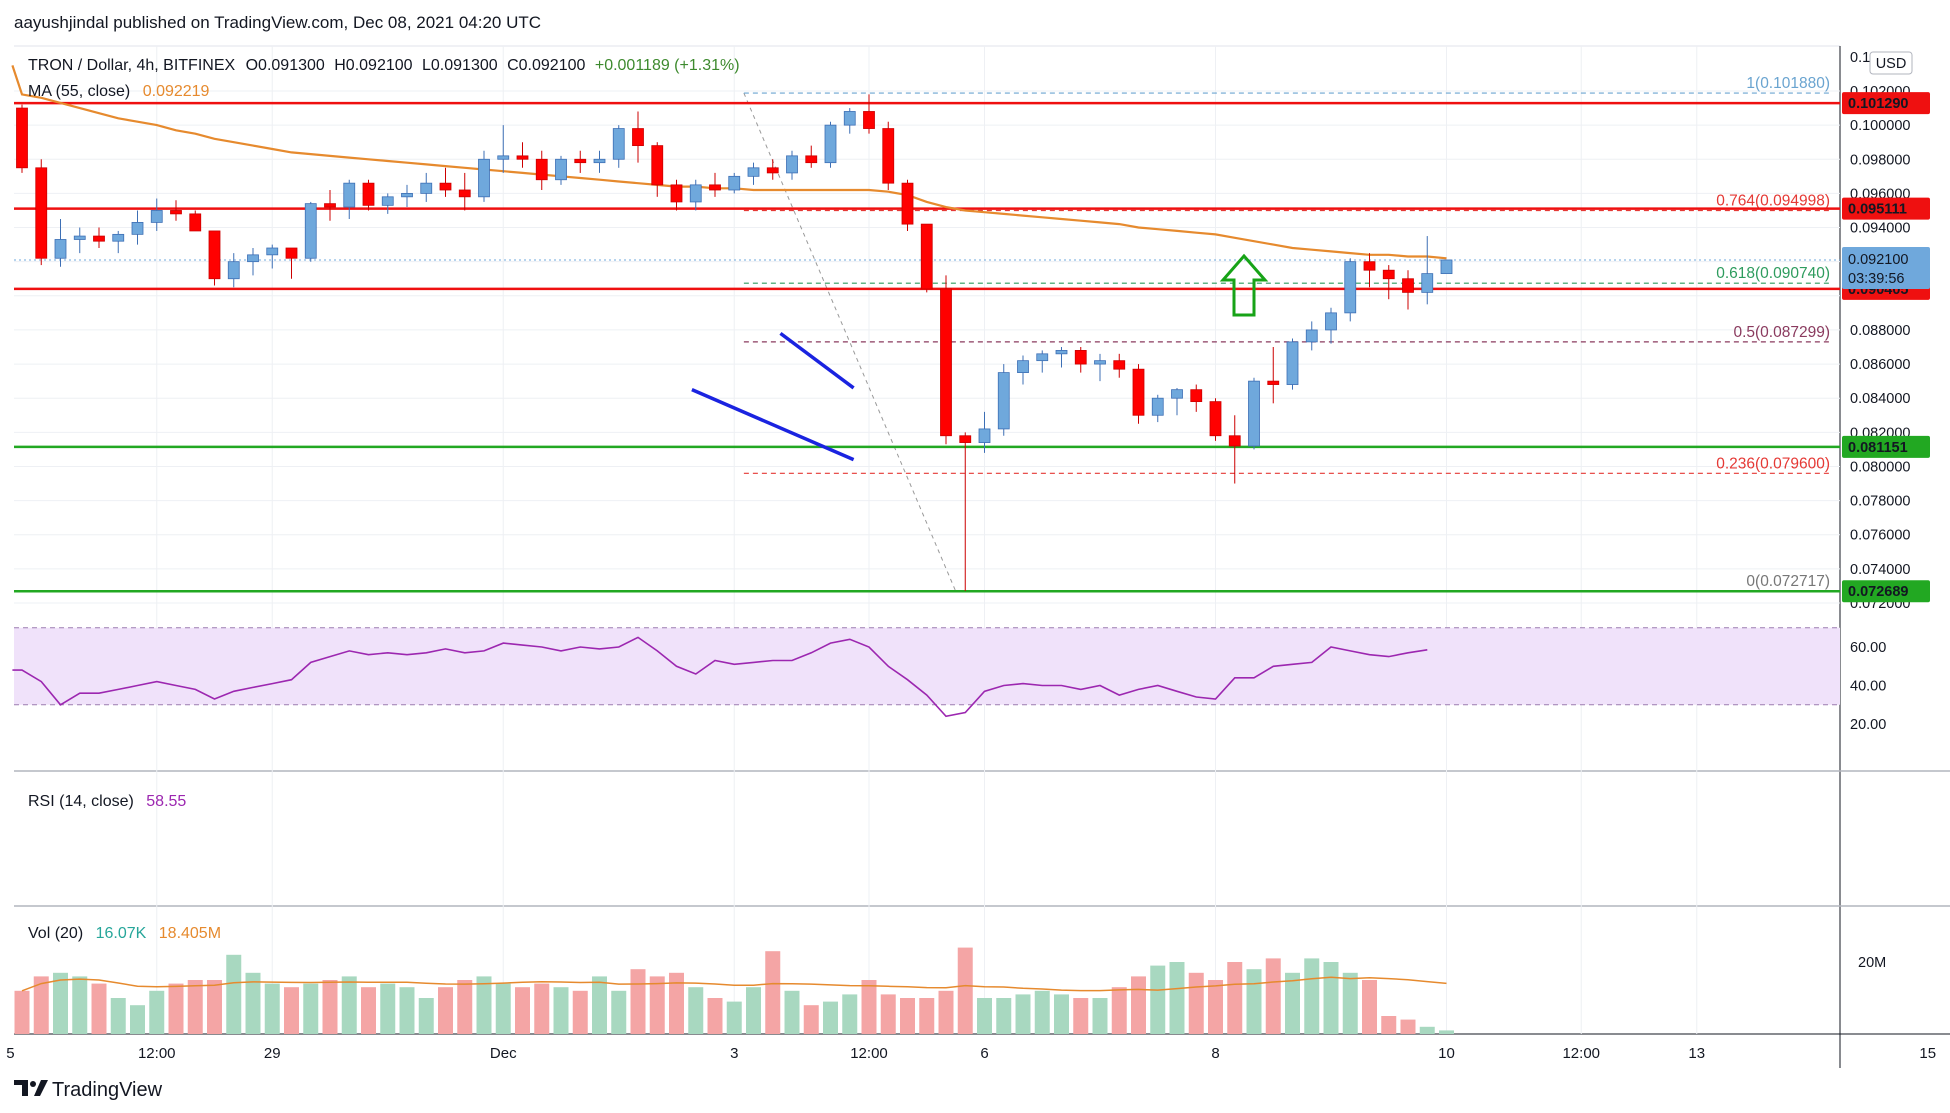 Image resolution: width=1950 pixels, height=1113 pixels. I want to click on price-tick-label: 0.098000, so click(1880, 160).